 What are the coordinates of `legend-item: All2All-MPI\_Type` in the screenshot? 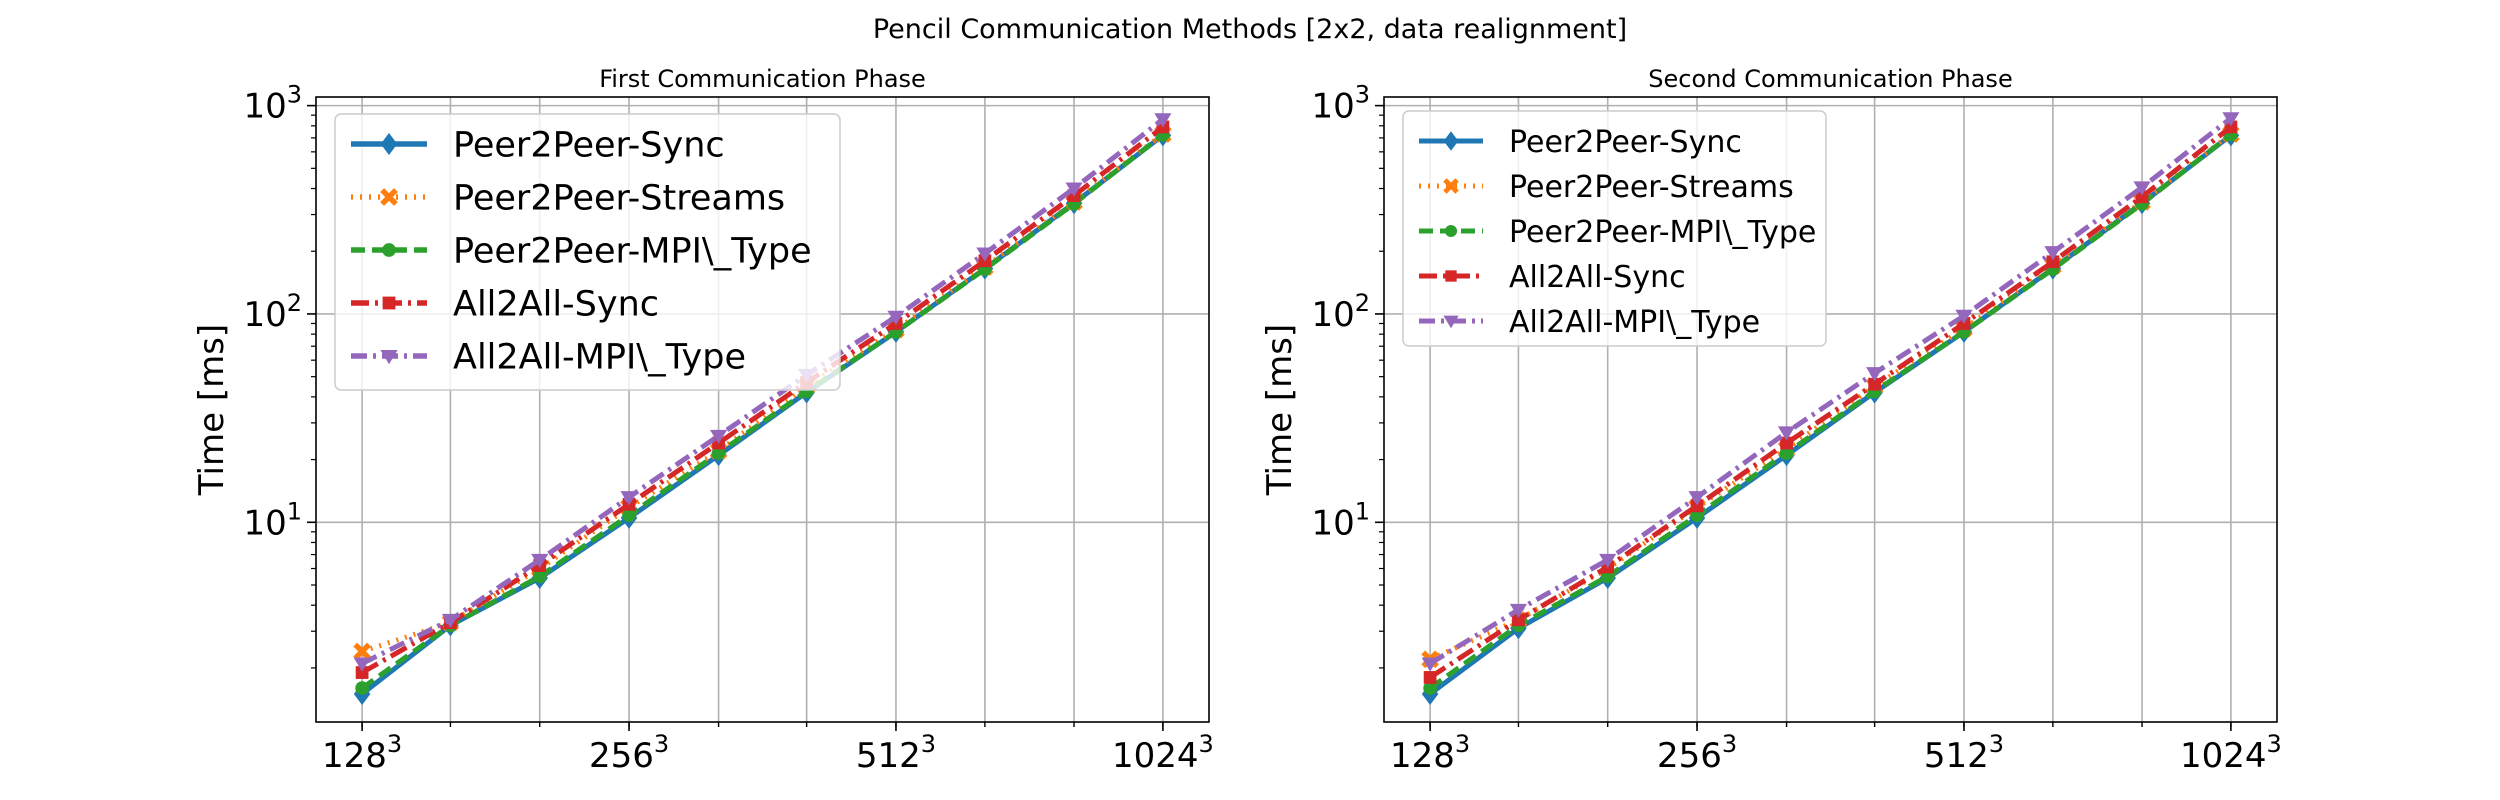 It's located at (548, 358).